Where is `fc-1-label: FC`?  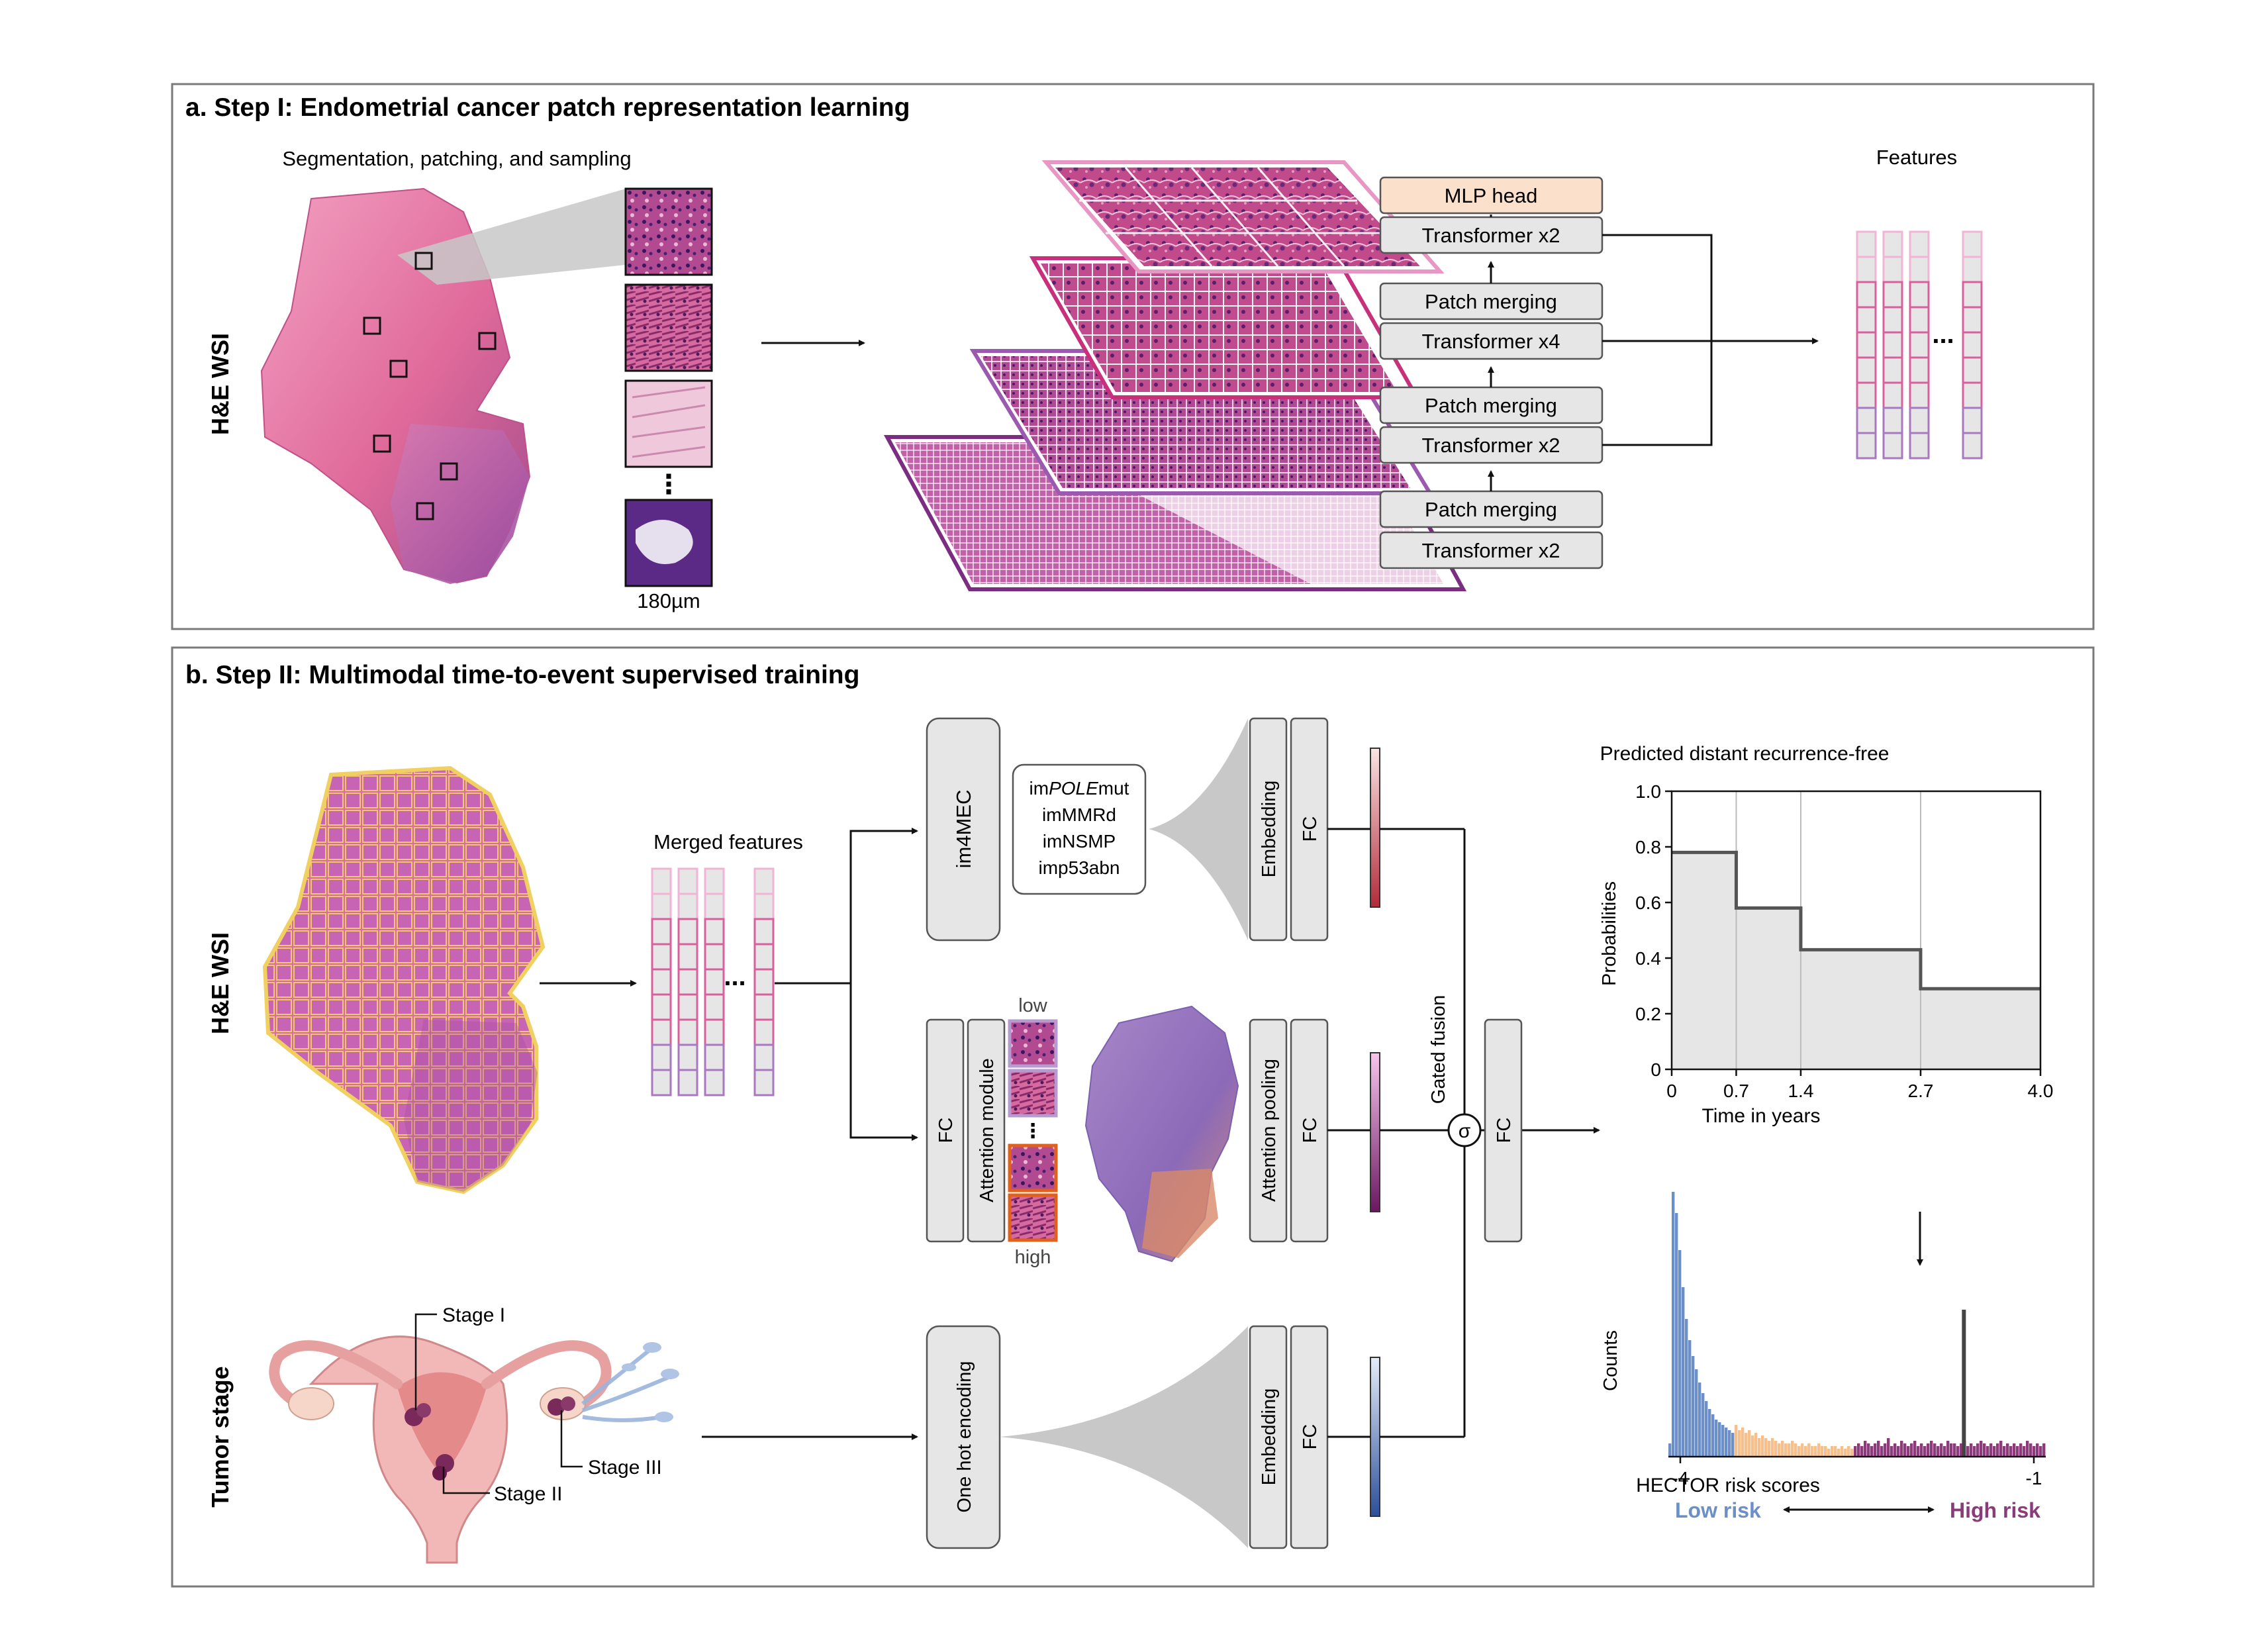
fc-1-label: FC is located at coordinates (1311, 829).